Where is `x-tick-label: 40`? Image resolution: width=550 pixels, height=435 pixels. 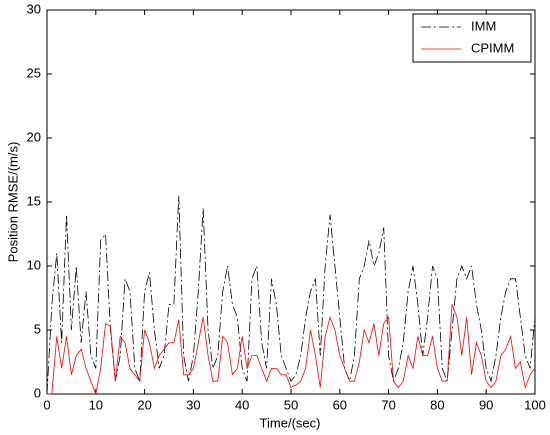 x-tick-label: 40 is located at coordinates (242, 404).